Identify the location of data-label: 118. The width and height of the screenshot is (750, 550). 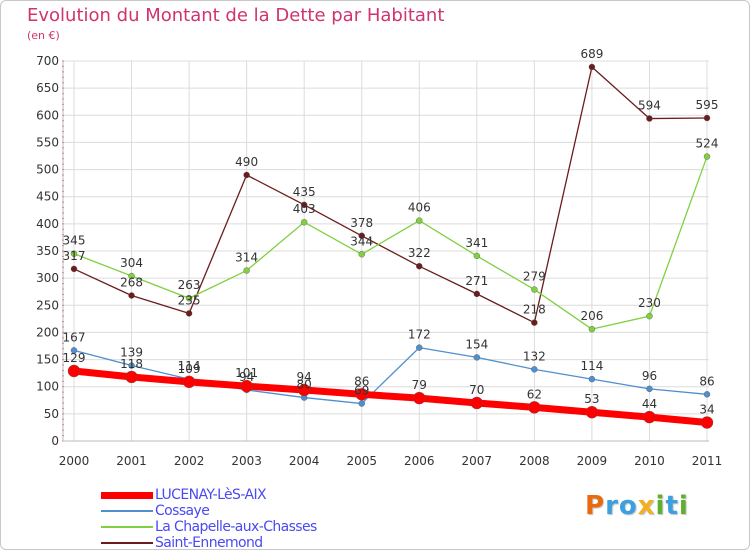
(131, 364).